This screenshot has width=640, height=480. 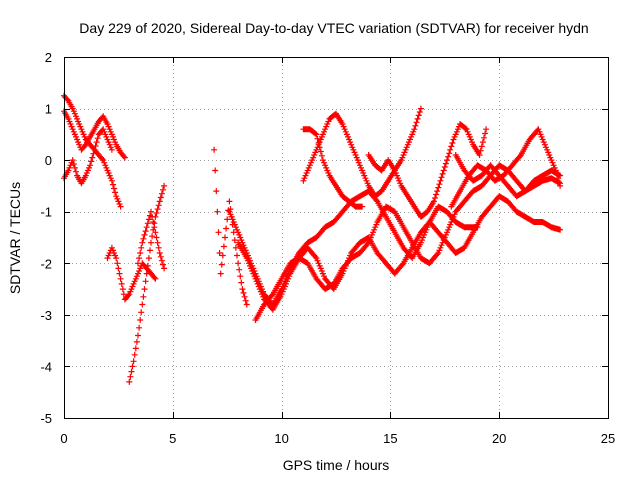 I want to click on series-track-e, so click(x=147, y=283).